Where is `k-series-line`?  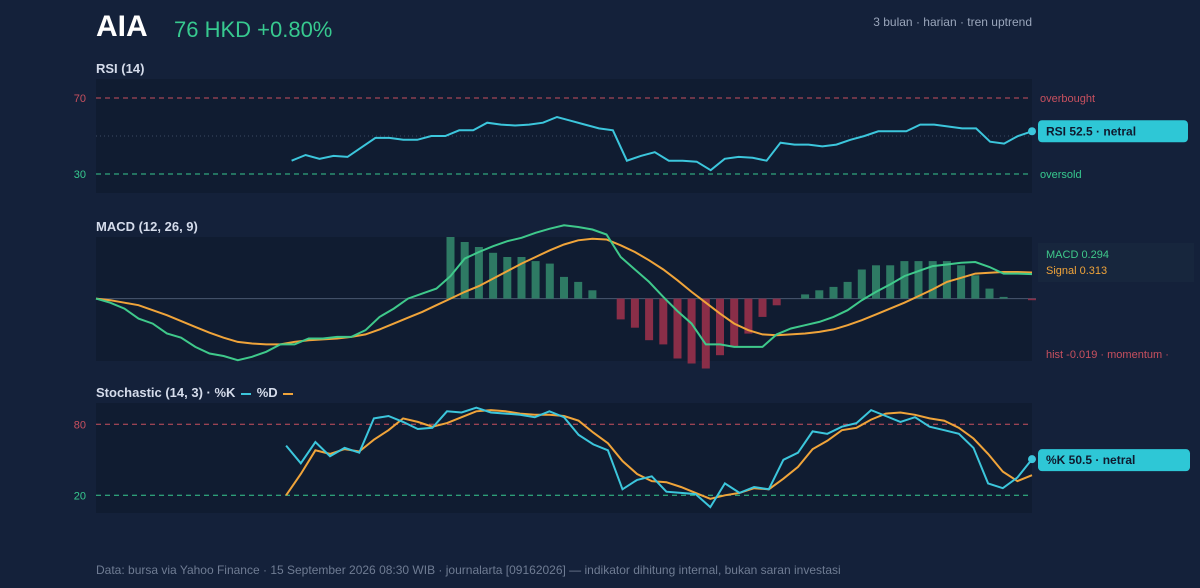
k-series-line is located at coordinates (659, 457).